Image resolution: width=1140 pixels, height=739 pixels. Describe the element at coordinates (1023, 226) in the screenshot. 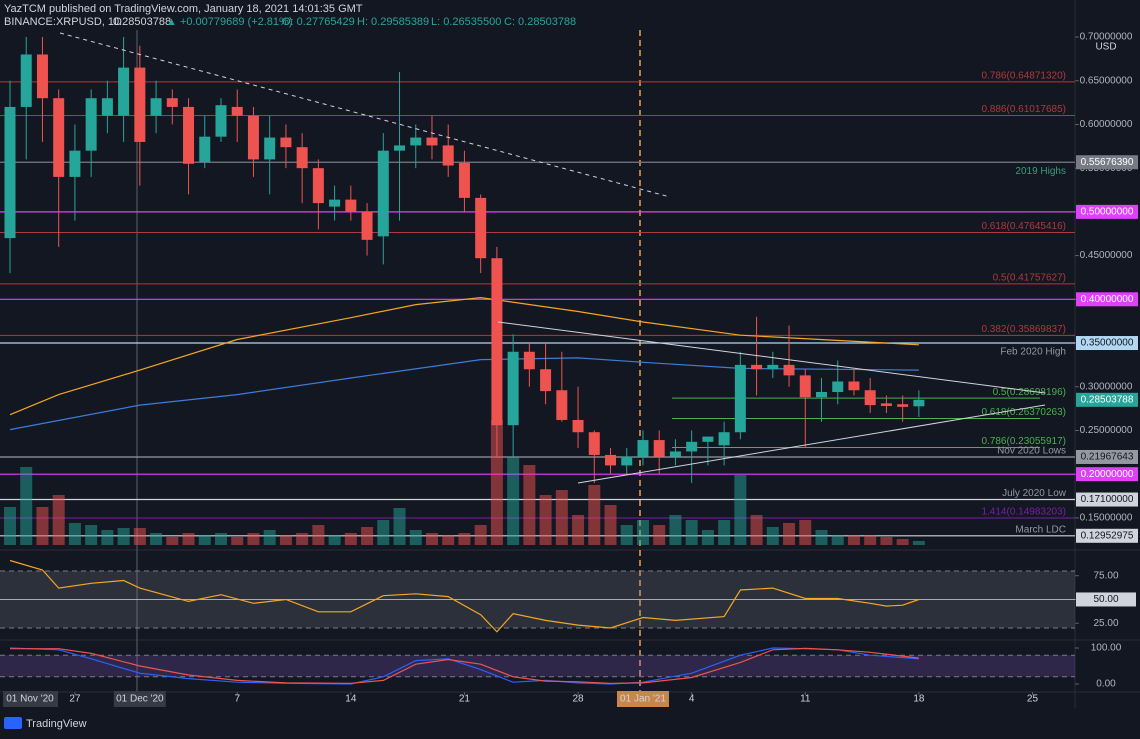

I see `fib-label: 0.618(0.47645416)` at that location.